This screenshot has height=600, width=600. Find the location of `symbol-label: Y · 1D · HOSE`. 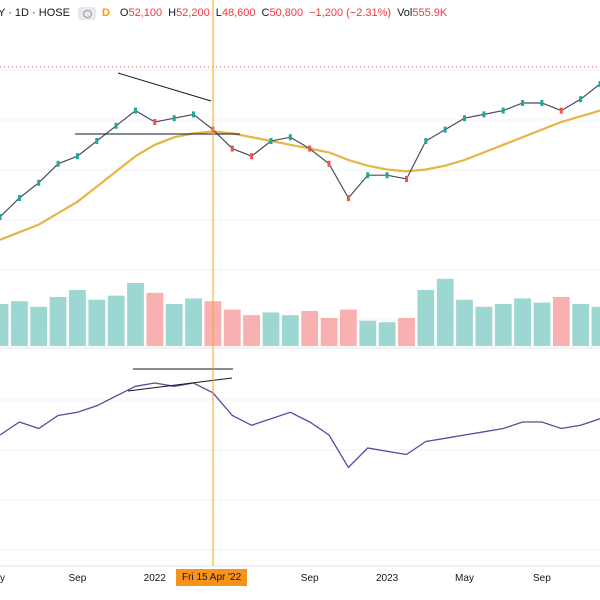

symbol-label: Y · 1D · HOSE is located at coordinates (35, 13).